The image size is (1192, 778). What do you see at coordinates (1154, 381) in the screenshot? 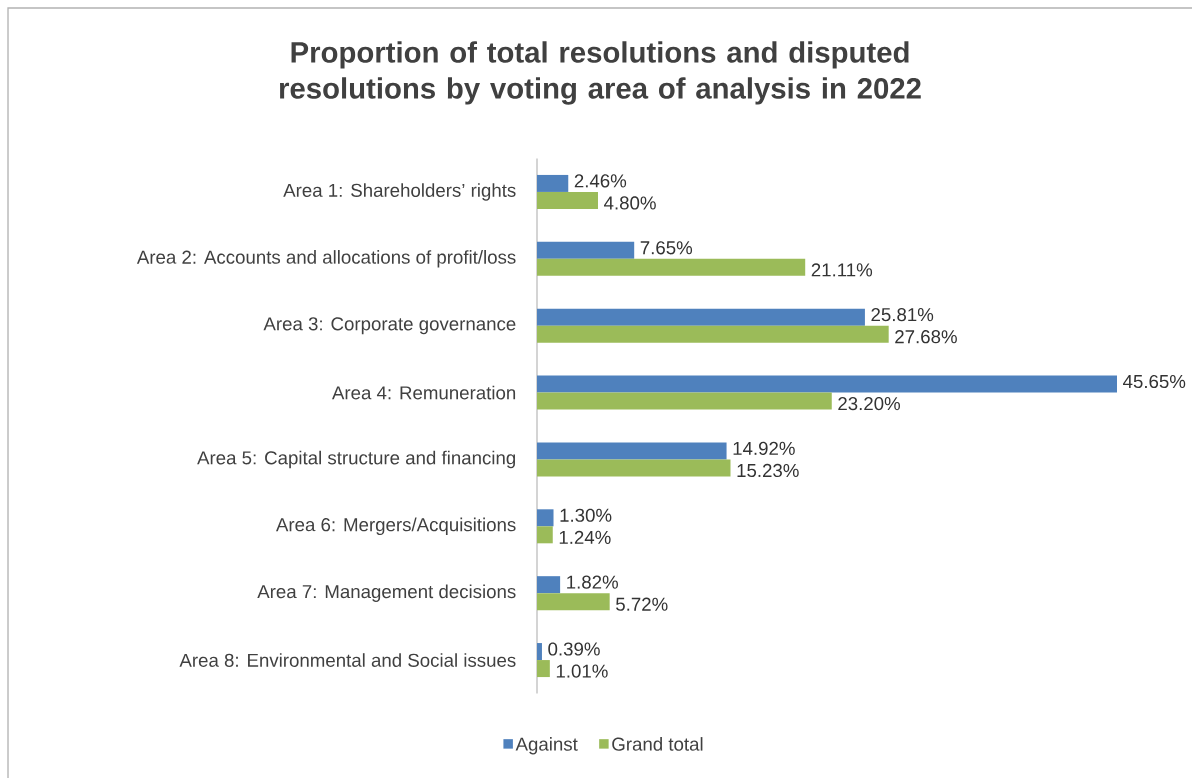
I see `data-label: 45.65%` at bounding box center [1154, 381].